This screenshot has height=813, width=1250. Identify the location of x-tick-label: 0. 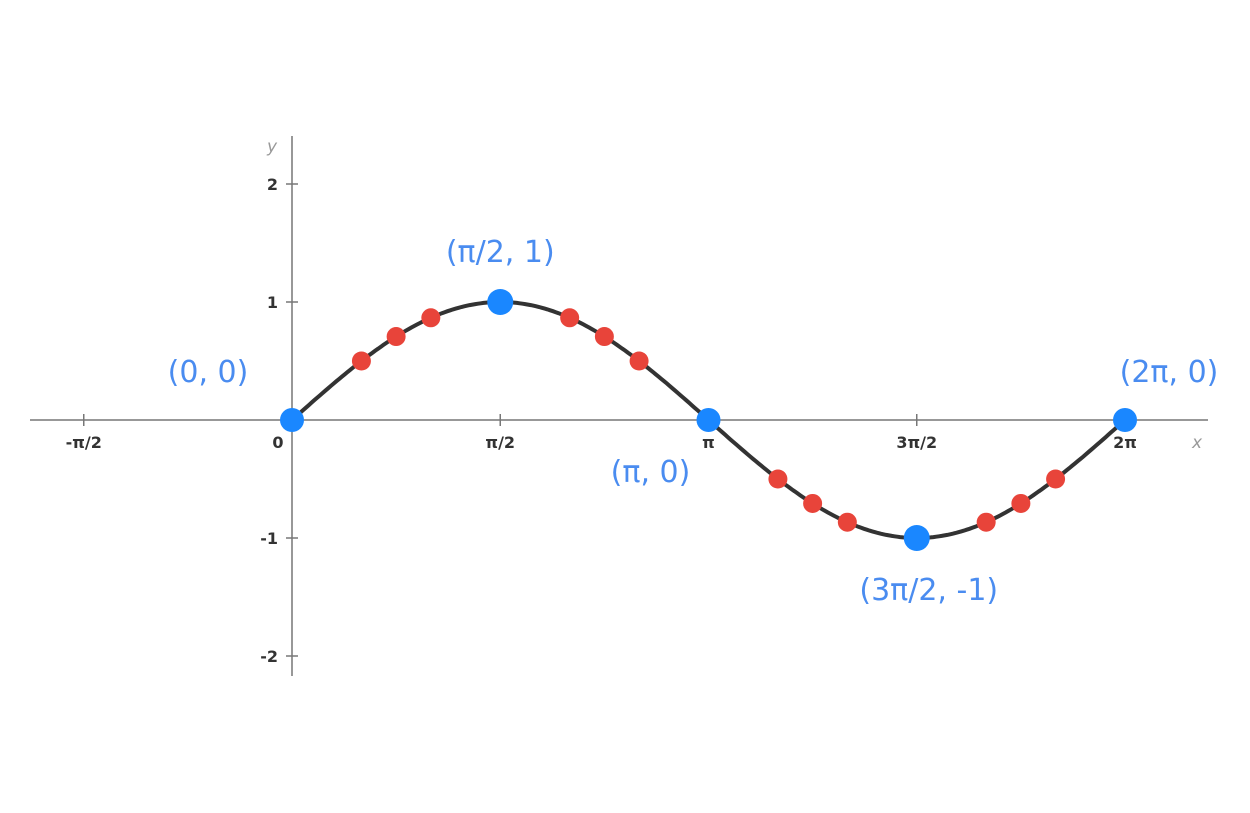
(277, 442).